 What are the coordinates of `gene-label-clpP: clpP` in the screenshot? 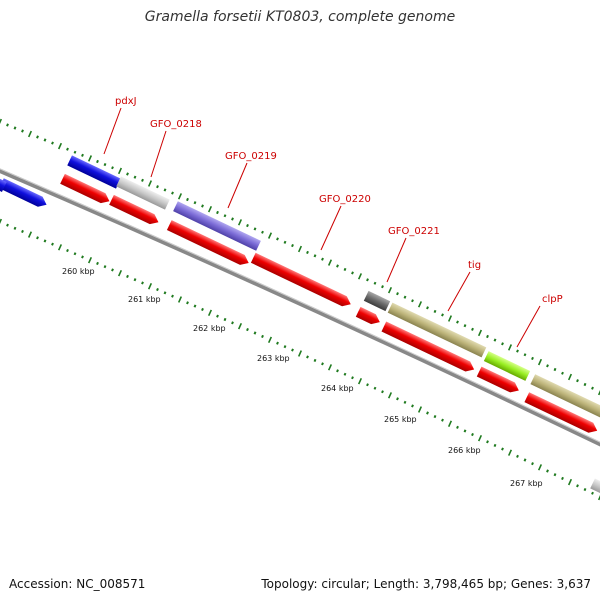 It's located at (552, 299).